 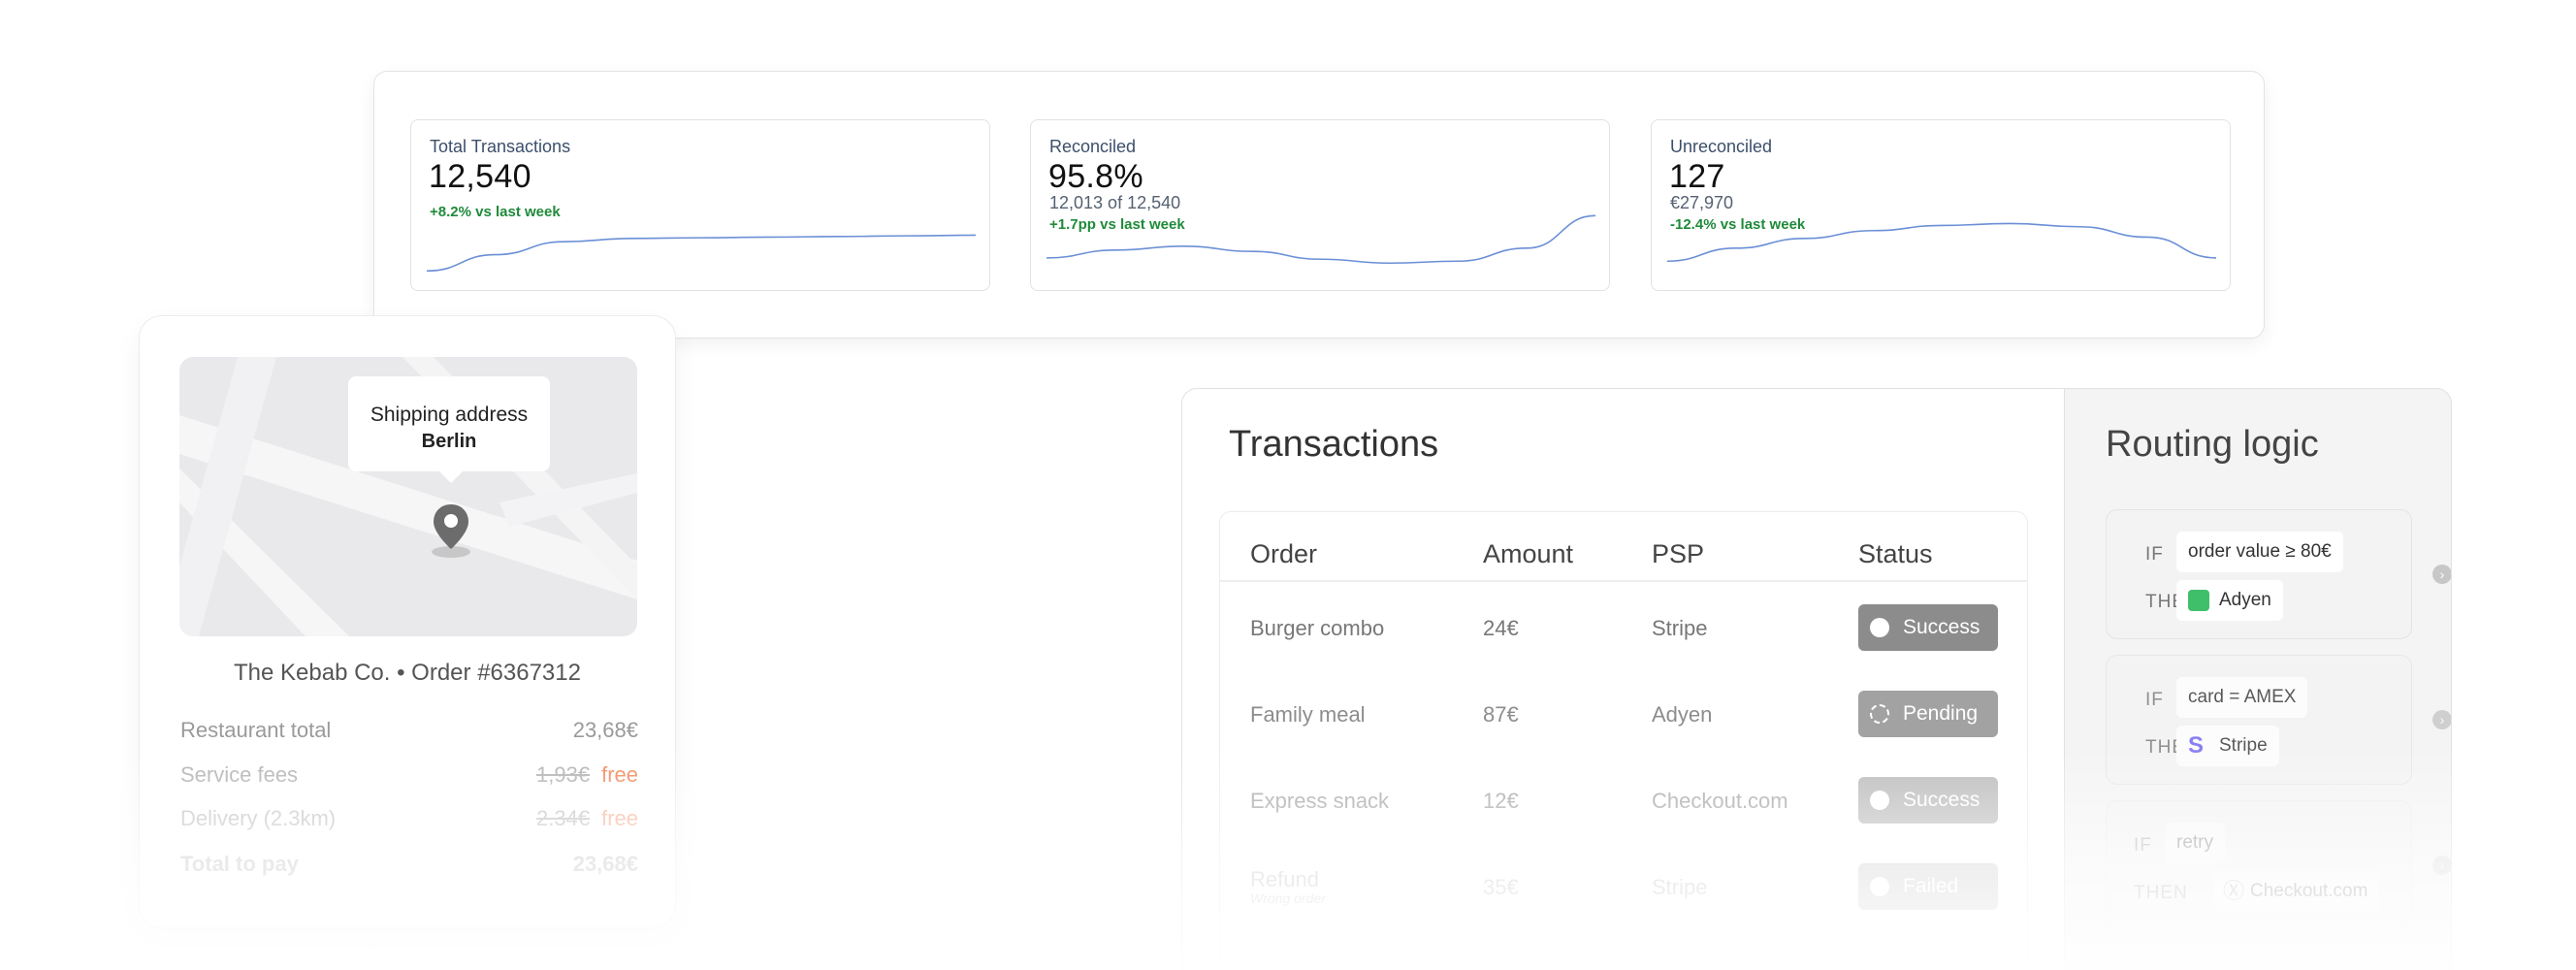 I want to click on routing-title: Routing logic, so click(x=2212, y=444).